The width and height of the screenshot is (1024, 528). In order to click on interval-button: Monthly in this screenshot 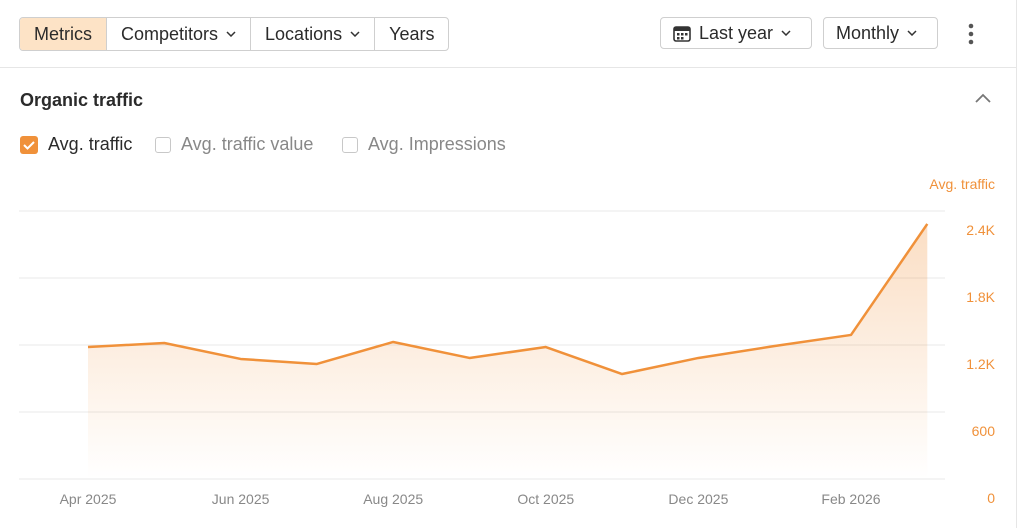, I will do `click(880, 33)`.